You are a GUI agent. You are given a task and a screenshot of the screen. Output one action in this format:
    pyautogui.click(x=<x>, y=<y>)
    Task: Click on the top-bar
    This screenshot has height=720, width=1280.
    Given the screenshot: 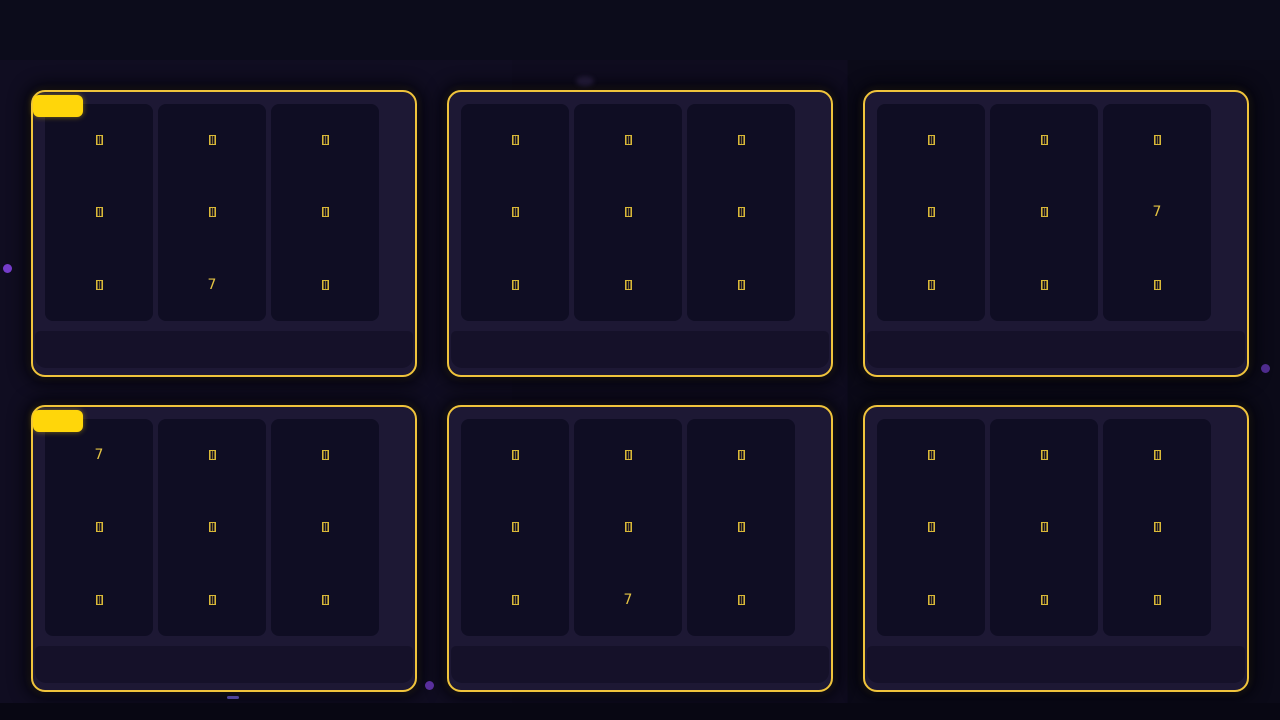 What is the action you would take?
    pyautogui.click(x=640, y=30)
    